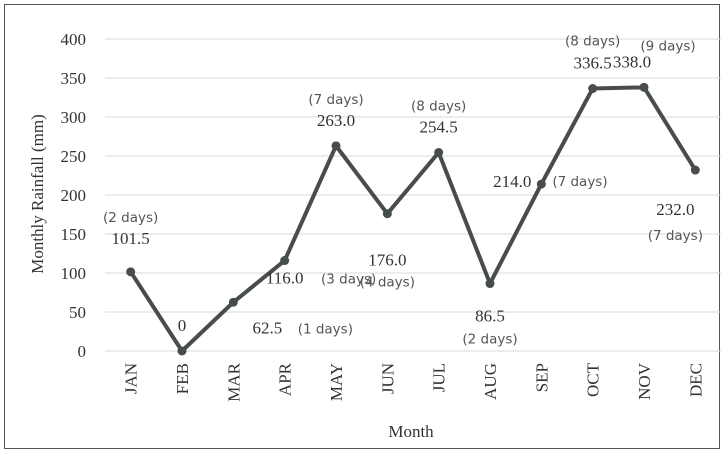 The height and width of the screenshot is (453, 724). Describe the element at coordinates (490, 381) in the screenshot. I see `x-tick-label: AUG` at that location.